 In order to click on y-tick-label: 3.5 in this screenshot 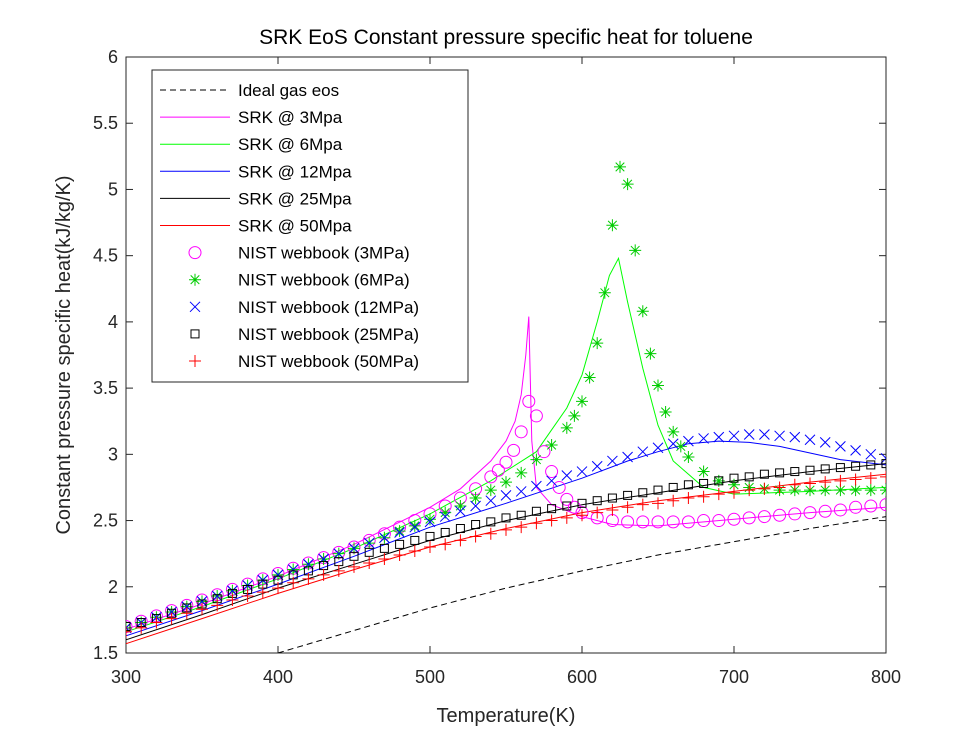, I will do `click(105, 388)`.